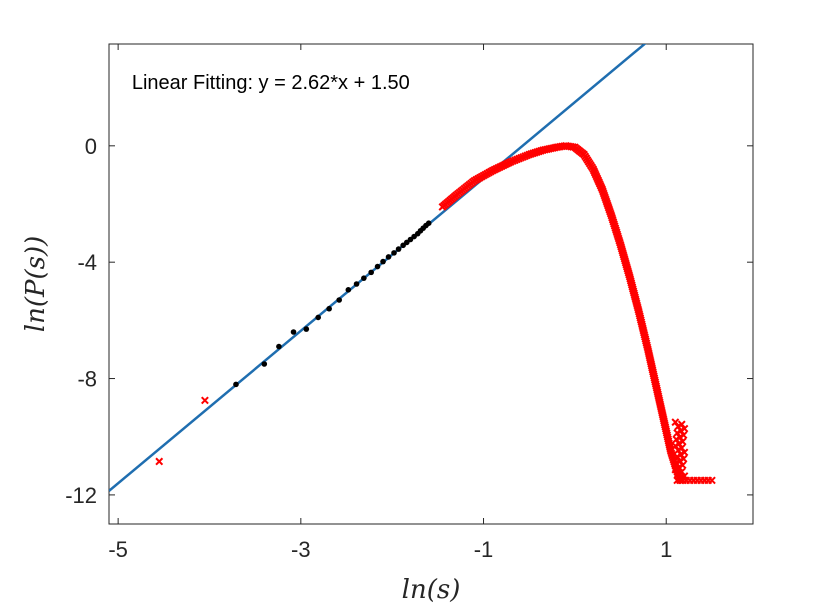  Describe the element at coordinates (332, 304) in the screenshot. I see `black-series-layer` at that location.